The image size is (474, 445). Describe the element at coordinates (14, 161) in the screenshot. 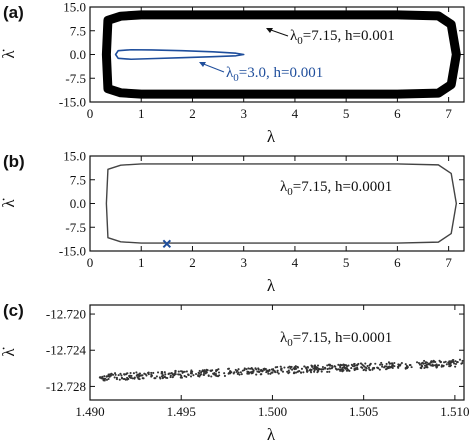

I see `panel-label: (b)` at that location.